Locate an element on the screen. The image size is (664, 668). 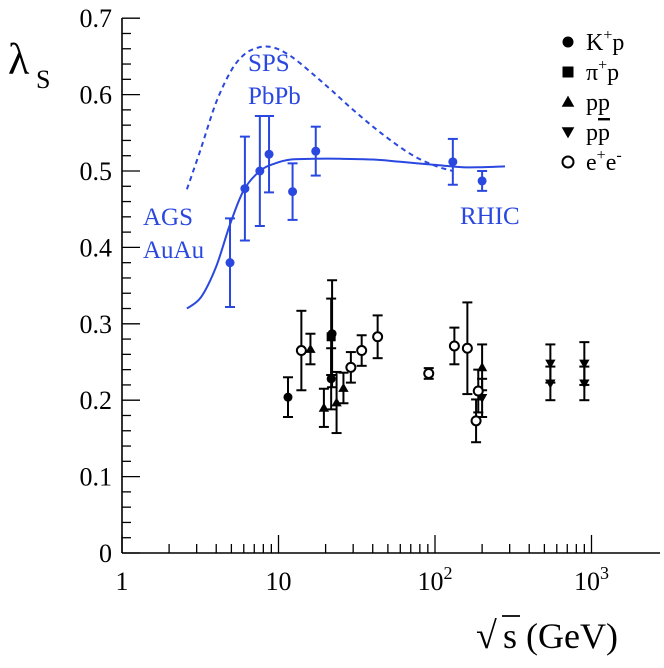
legend-label: π+p is located at coordinates (602, 71).